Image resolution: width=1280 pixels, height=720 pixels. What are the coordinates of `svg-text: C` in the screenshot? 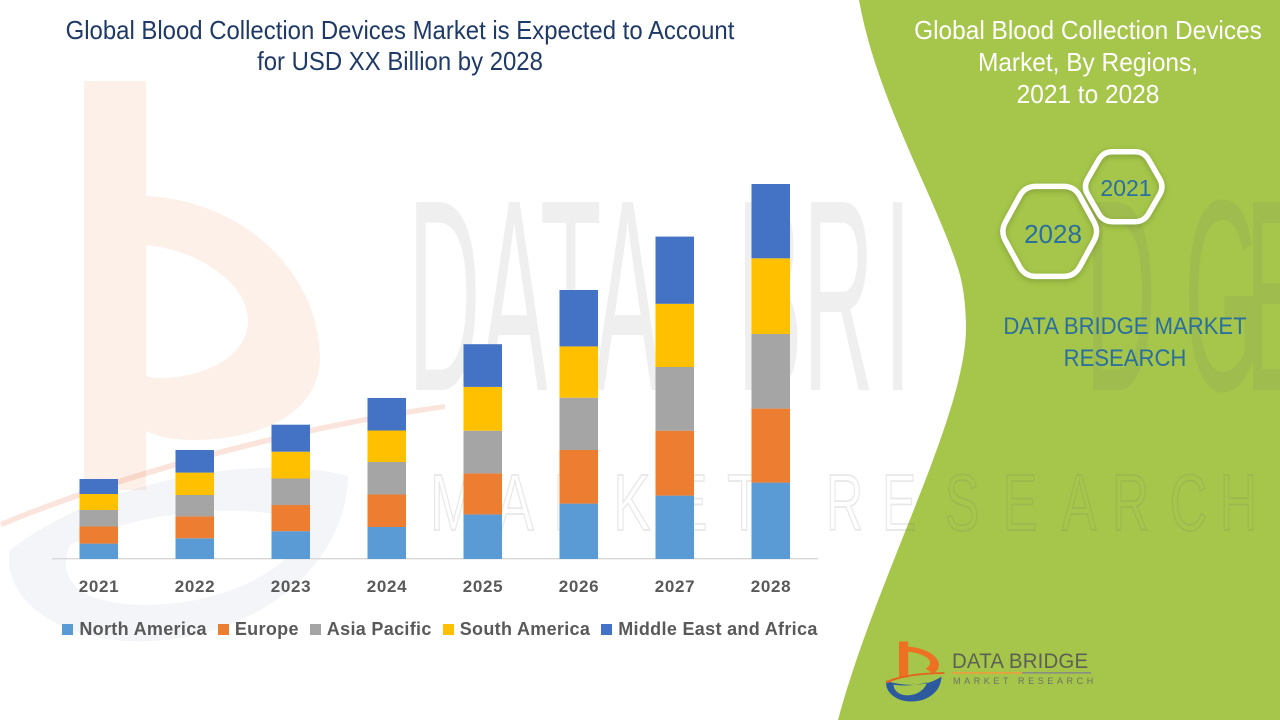 It's located at (1188, 503).